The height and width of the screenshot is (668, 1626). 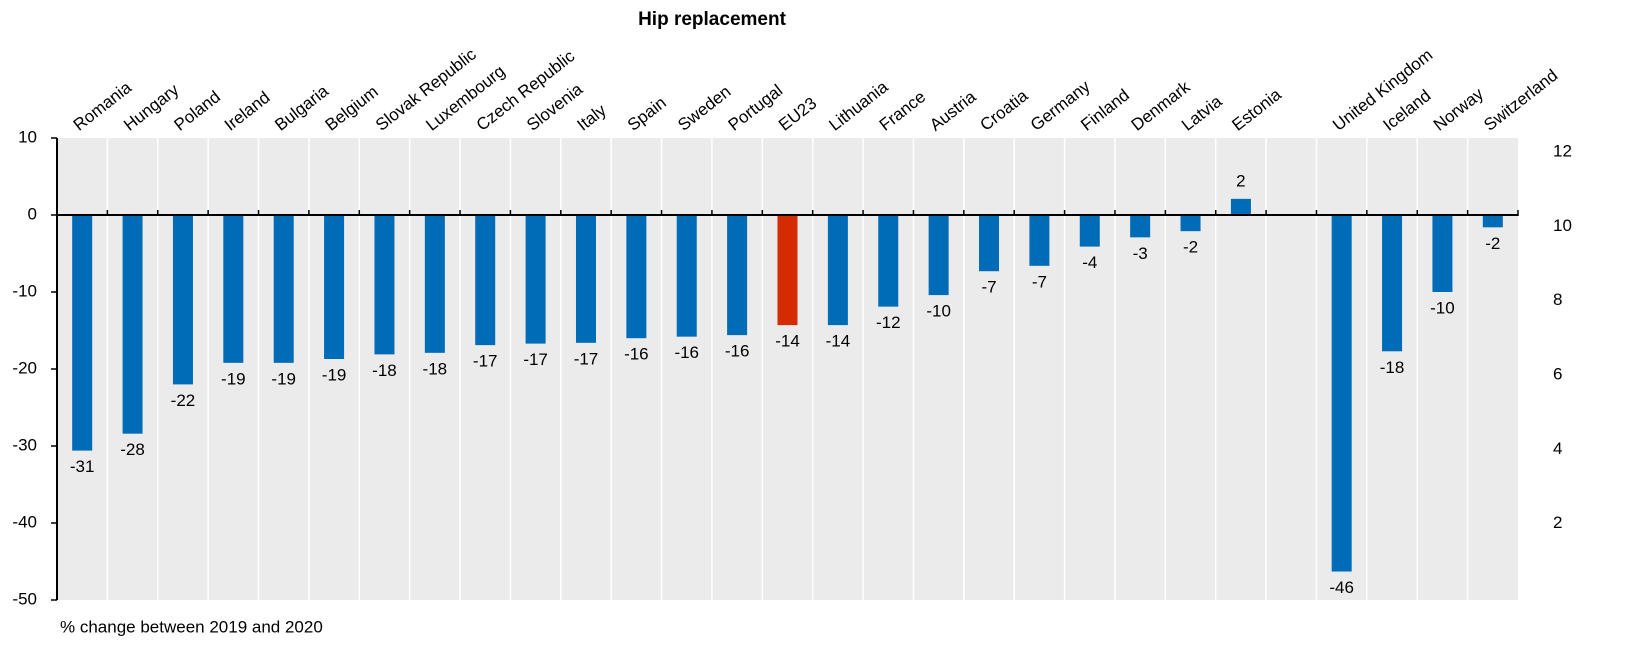 What do you see at coordinates (1562, 336) in the screenshot?
I see `right-axis: 2 4 6 8 10 12` at bounding box center [1562, 336].